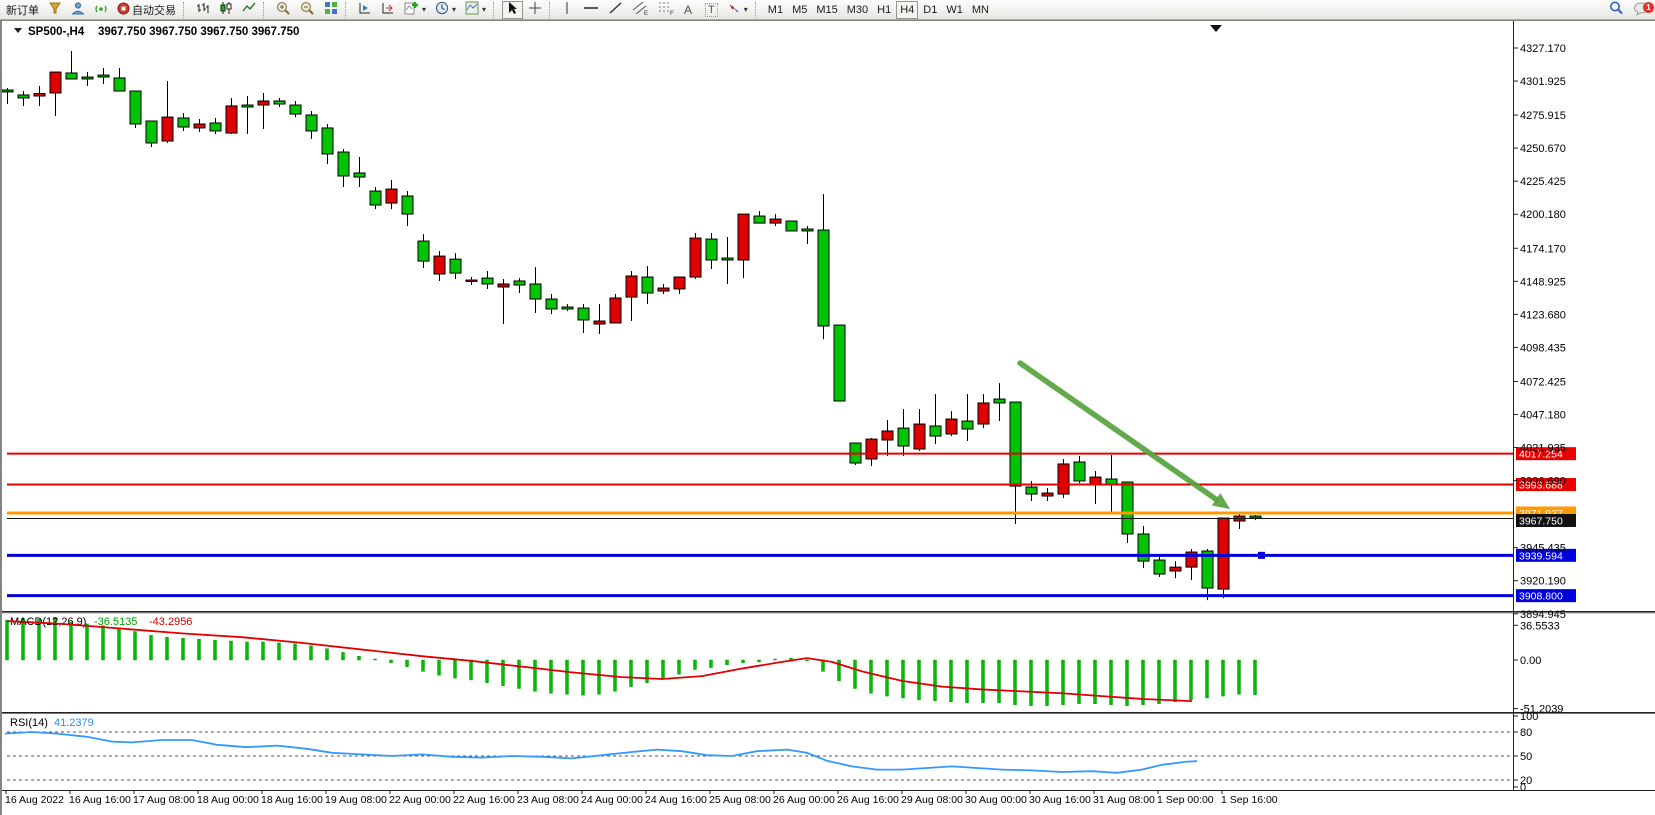 The height and width of the screenshot is (815, 1655). I want to click on bar-chart-button, so click(203, 10).